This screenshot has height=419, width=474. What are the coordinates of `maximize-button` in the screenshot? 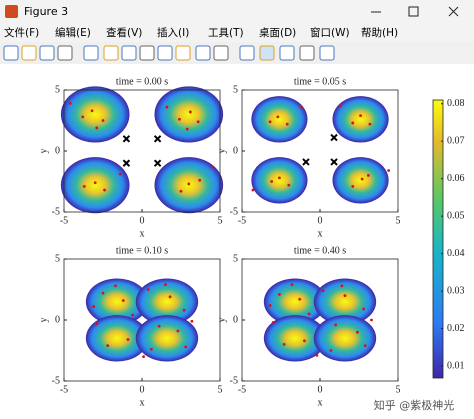 It's located at (413, 11).